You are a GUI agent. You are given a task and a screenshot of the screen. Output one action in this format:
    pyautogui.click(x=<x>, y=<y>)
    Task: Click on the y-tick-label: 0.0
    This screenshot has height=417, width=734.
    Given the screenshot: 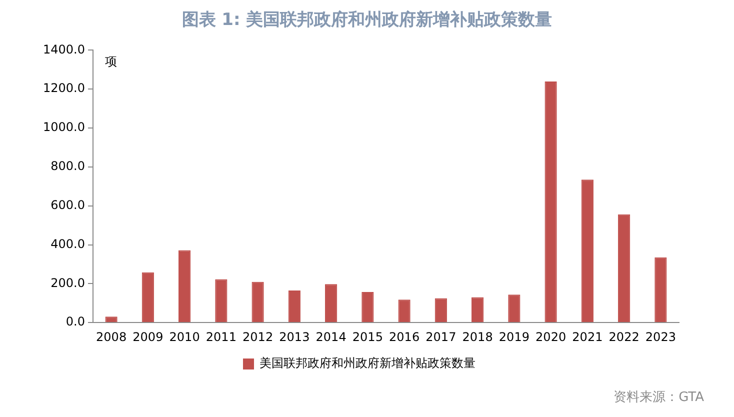 What is the action you would take?
    pyautogui.click(x=75, y=321)
    